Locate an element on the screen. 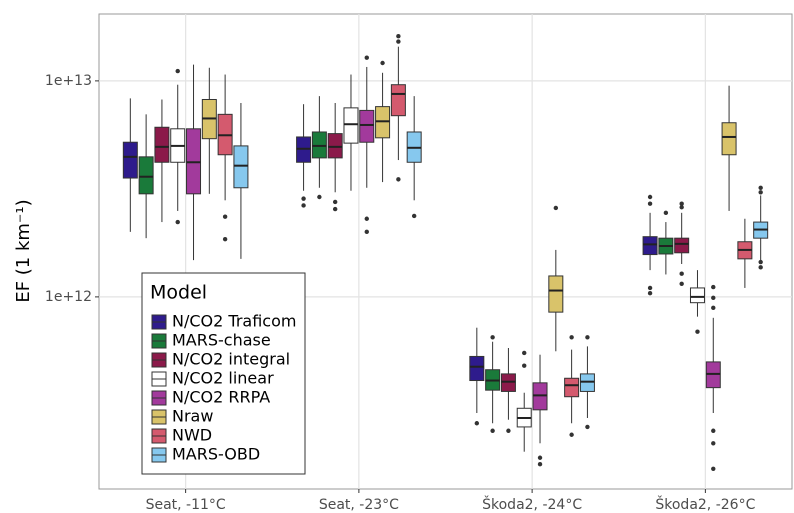 This screenshot has width=794, height=513. y-tick-label: 1e+13 is located at coordinates (68, 81).